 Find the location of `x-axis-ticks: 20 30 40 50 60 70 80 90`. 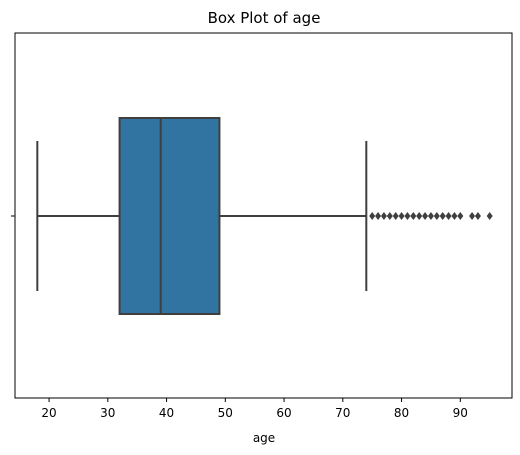

x-axis-ticks: 20 30 40 50 60 70 80 90 is located at coordinates (254, 409).